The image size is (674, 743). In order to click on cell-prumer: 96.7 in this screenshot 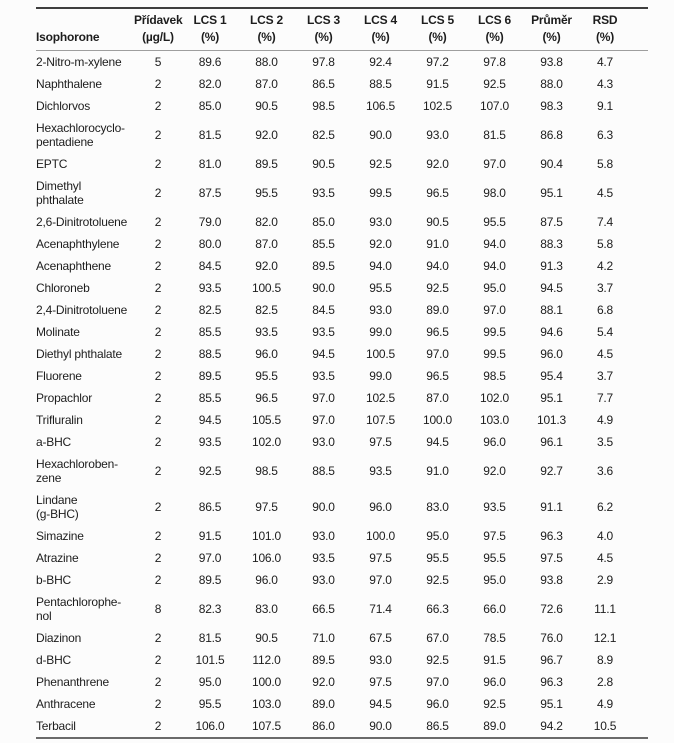, I will do `click(551, 660)`.